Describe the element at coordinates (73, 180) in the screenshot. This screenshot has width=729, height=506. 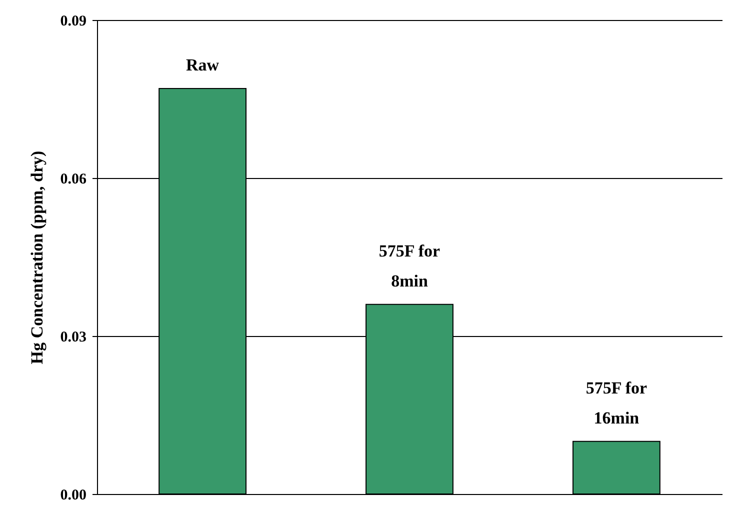
I see `y-tick-label: 0.06` at that location.